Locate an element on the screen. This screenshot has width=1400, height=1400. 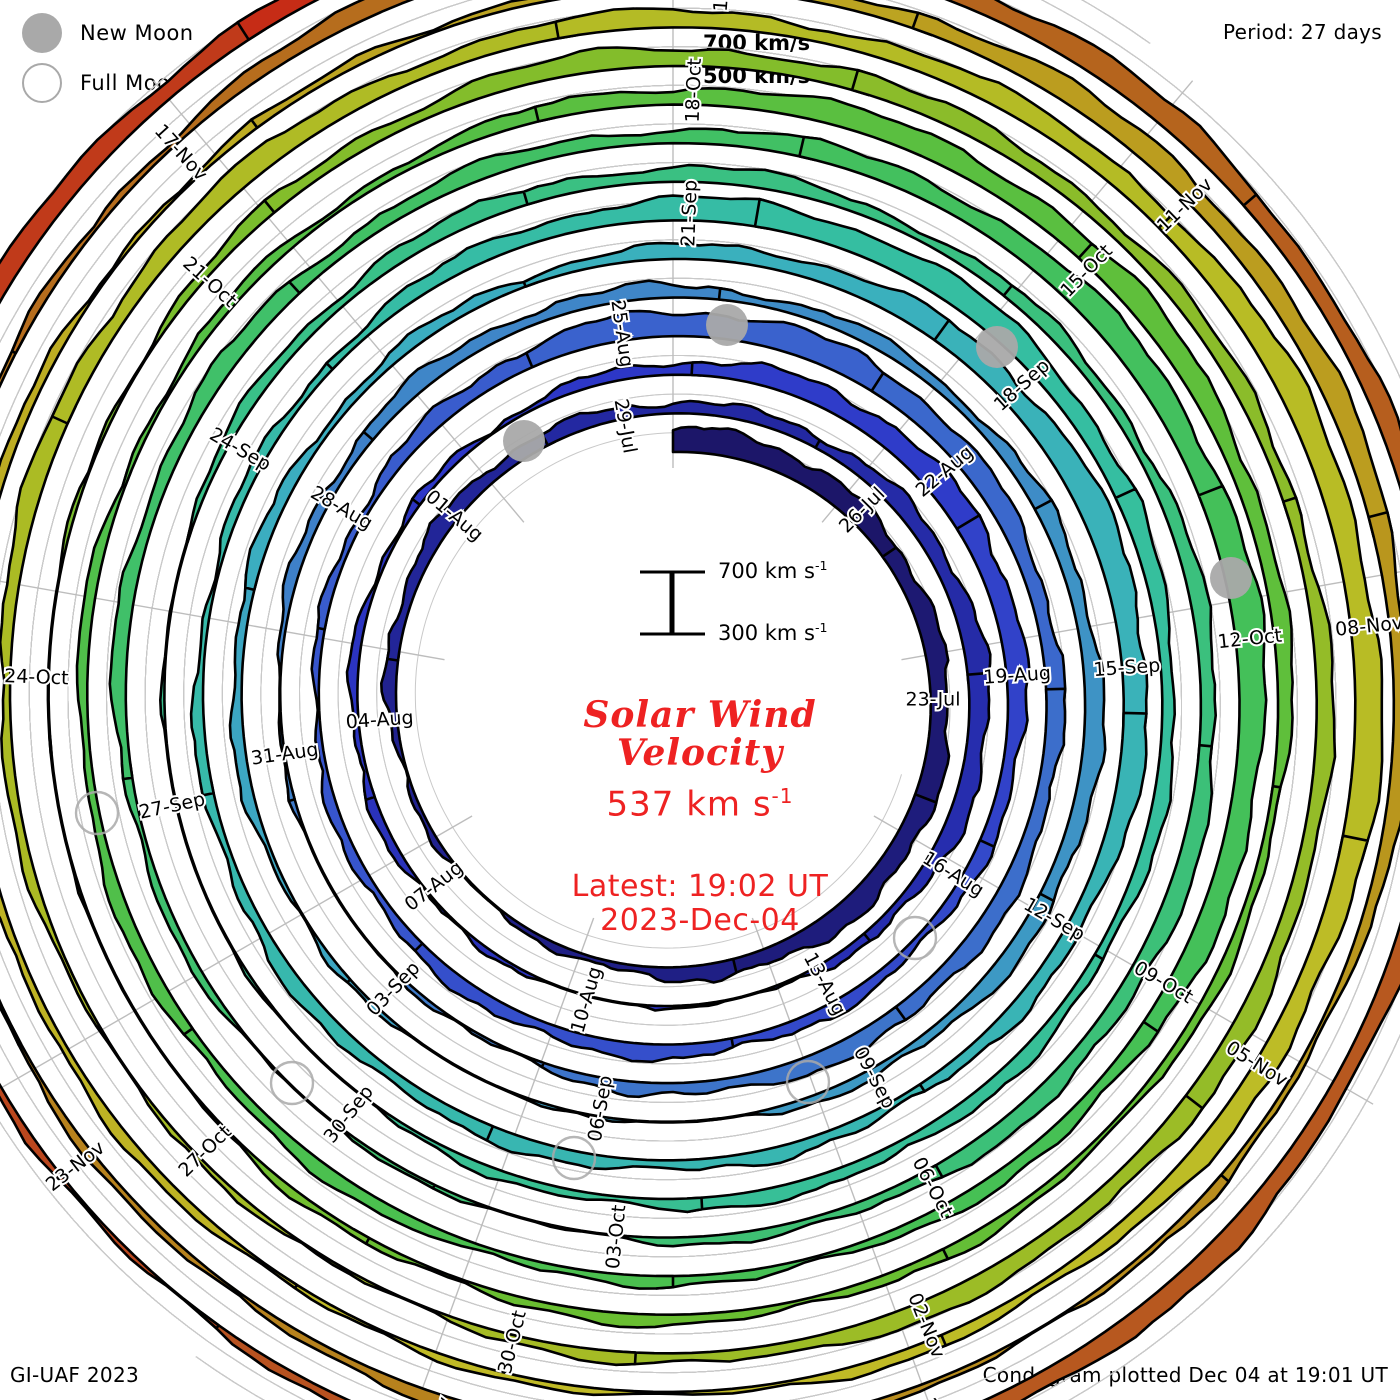
date-label: 18-Oct is located at coordinates (694, 90).